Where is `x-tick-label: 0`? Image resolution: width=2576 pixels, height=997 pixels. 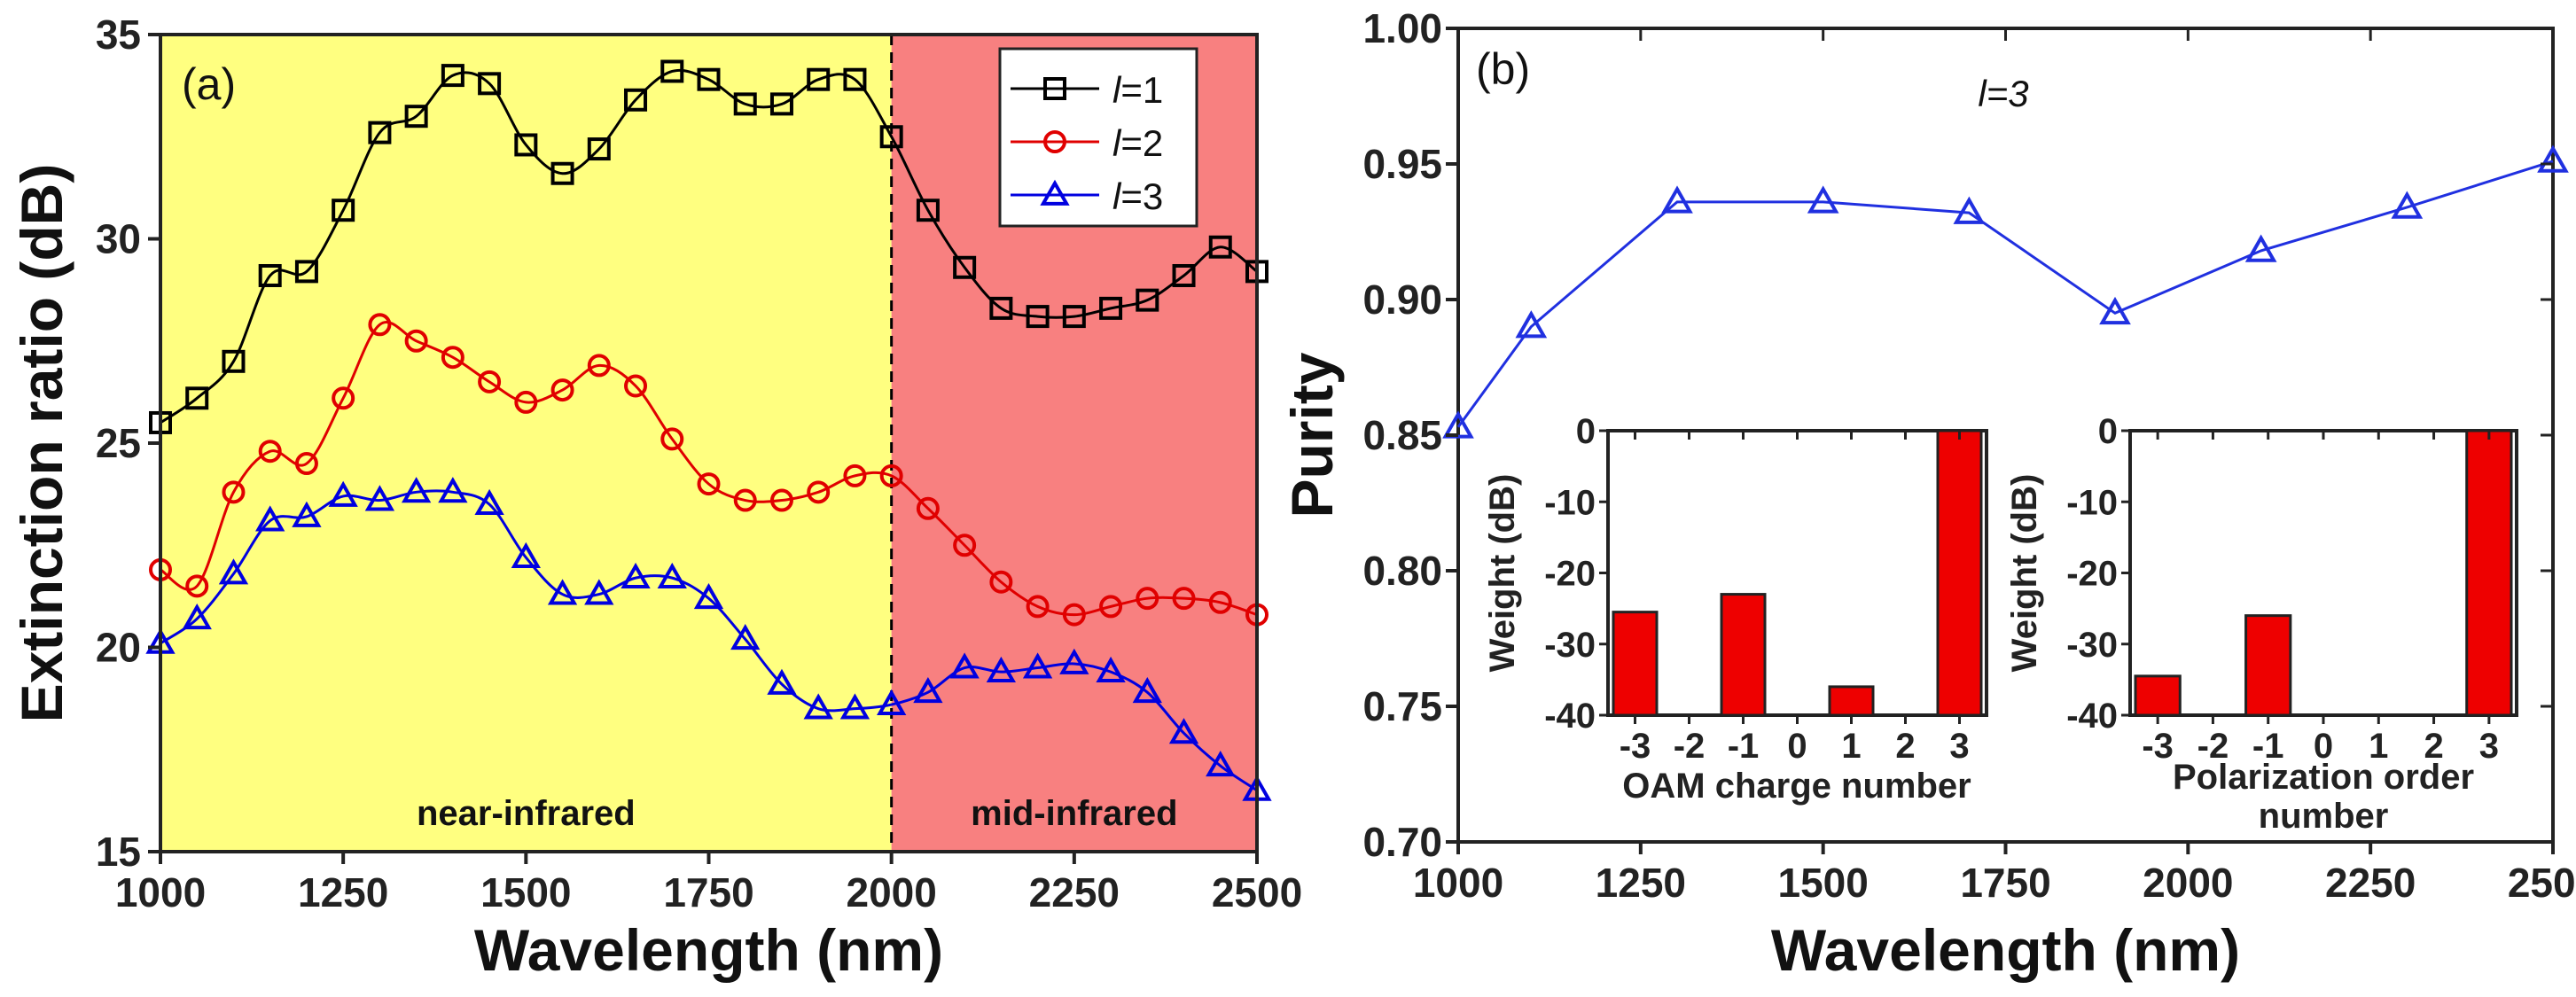
x-tick-label: 0 is located at coordinates (1797, 746).